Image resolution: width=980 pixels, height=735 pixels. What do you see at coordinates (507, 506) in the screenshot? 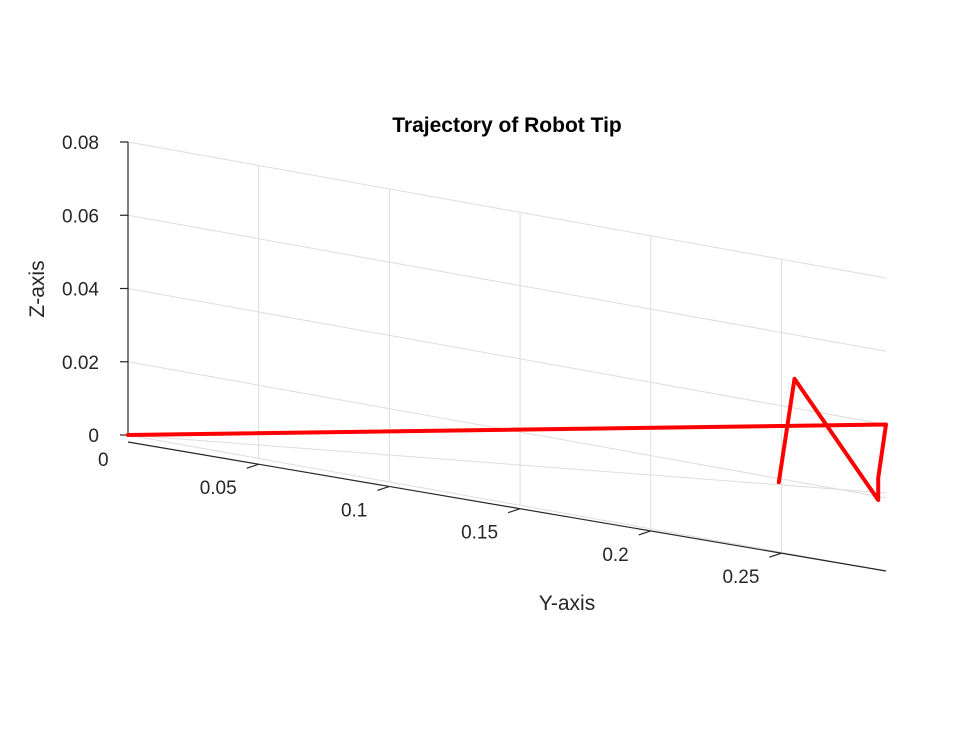
I see `y-axis-line` at bounding box center [507, 506].